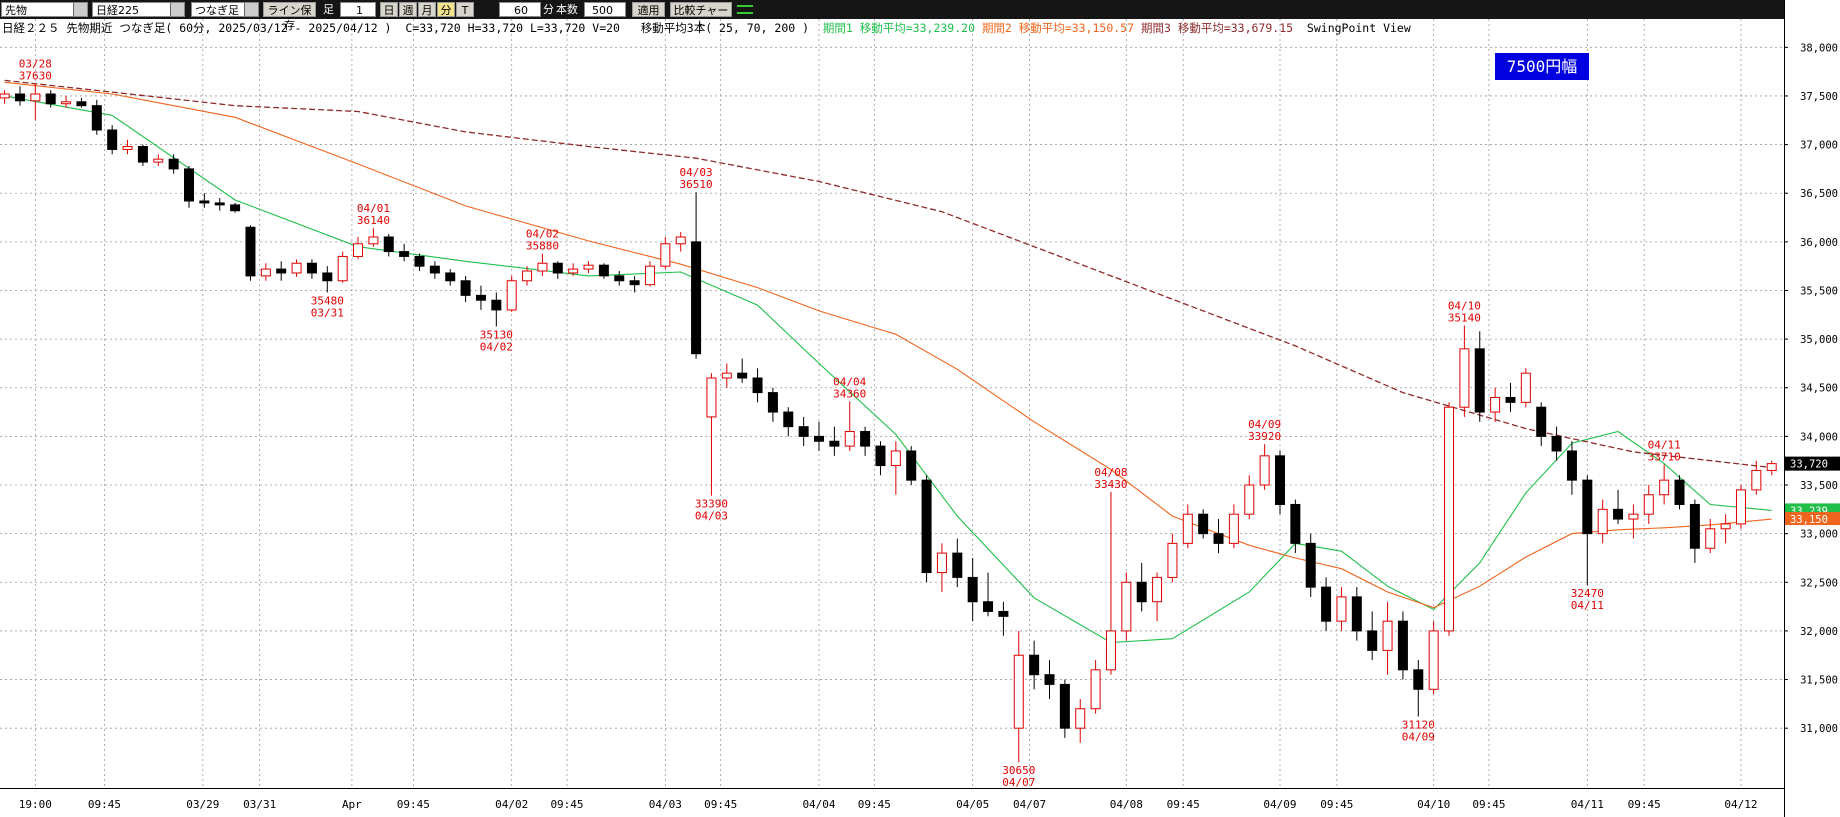 The image size is (1840, 817). I want to click on period-button: T, so click(465, 9).